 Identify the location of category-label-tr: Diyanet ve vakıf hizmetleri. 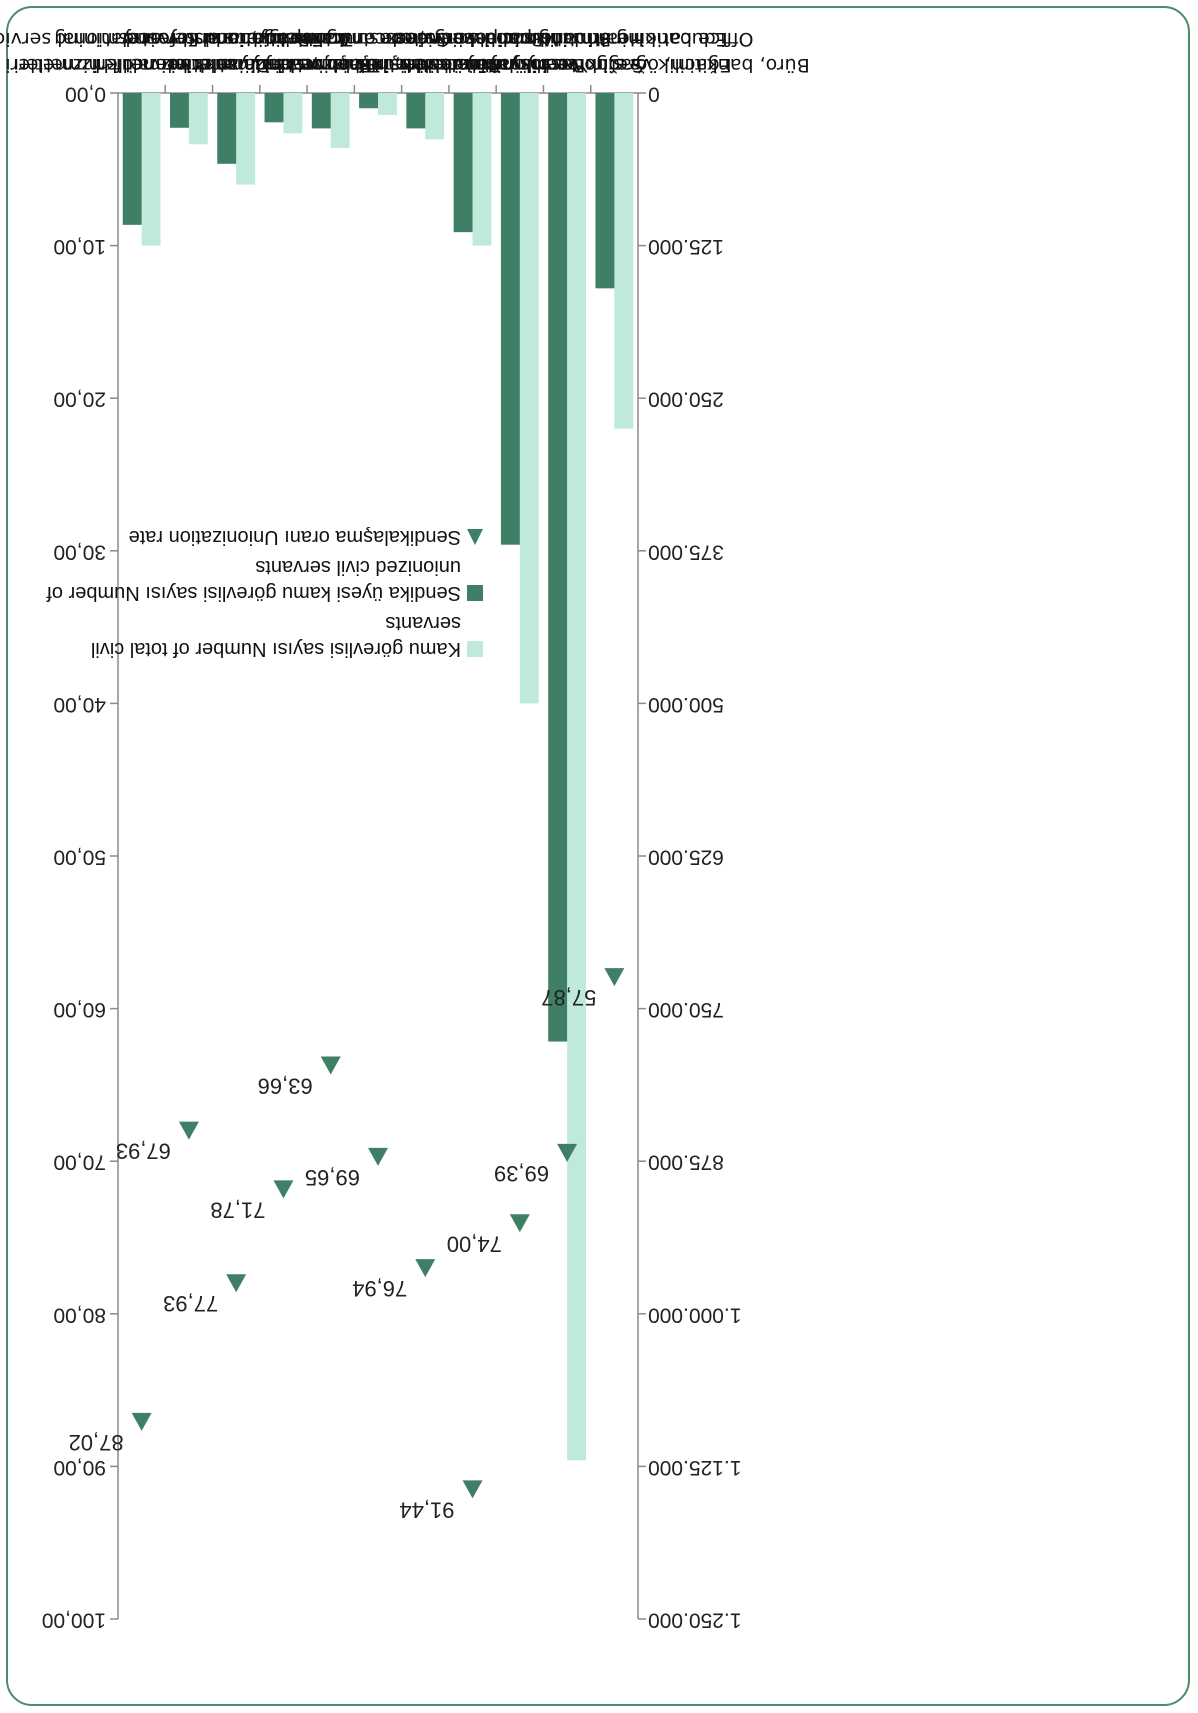
(142, 65).